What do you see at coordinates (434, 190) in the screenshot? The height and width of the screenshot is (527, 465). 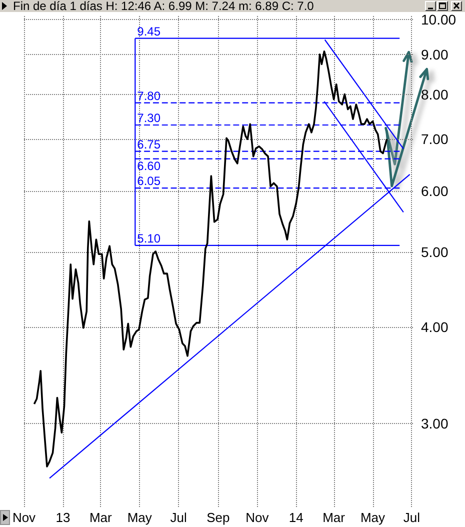 I see `y-tick-label: 6.00` at bounding box center [434, 190].